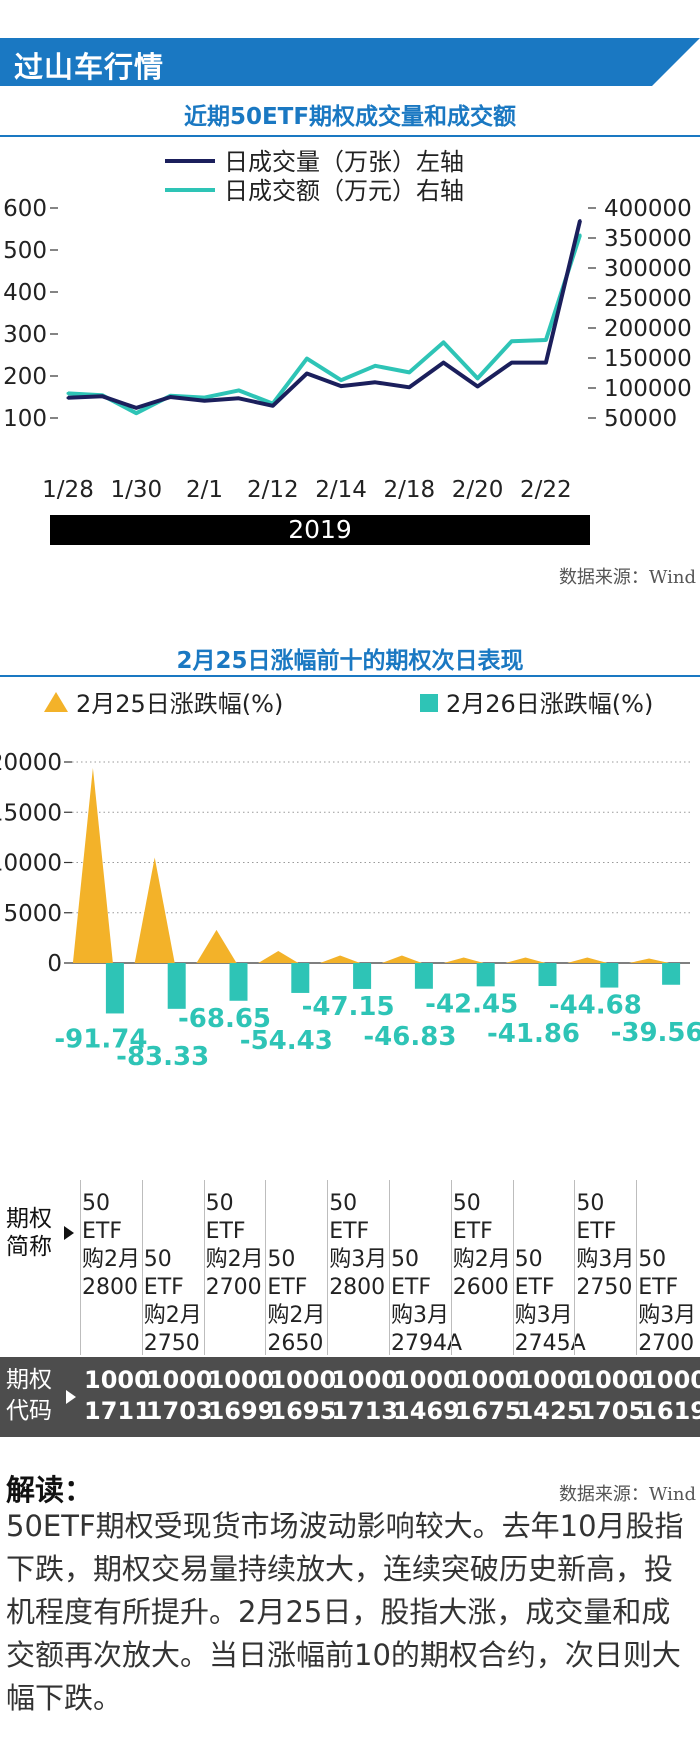 The image size is (700, 1738). Describe the element at coordinates (25, 419) in the screenshot. I see `y-left-tick-label: 100` at that location.